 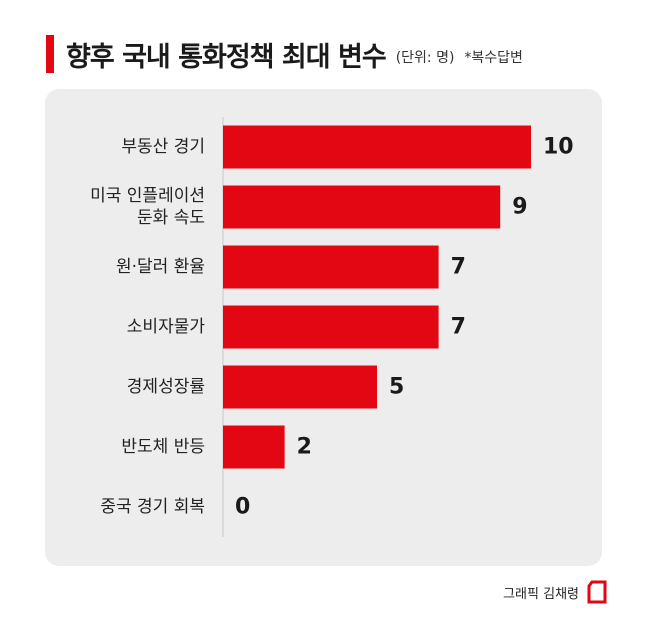 I want to click on chart-header: 향후 국내 통화정책 최대 변수 (단위: 명) *복수답변, so click(x=284, y=54).